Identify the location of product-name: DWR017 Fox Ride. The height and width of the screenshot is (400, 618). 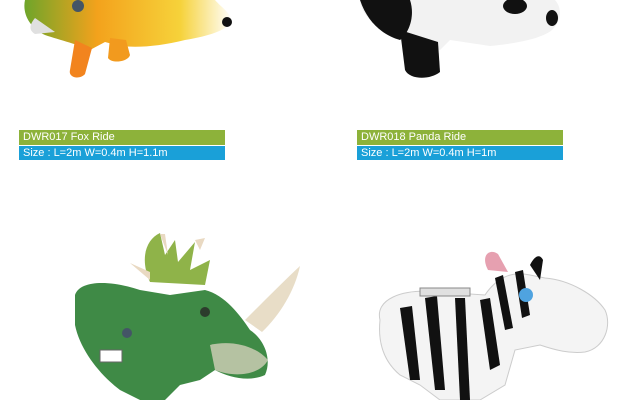
(122, 137).